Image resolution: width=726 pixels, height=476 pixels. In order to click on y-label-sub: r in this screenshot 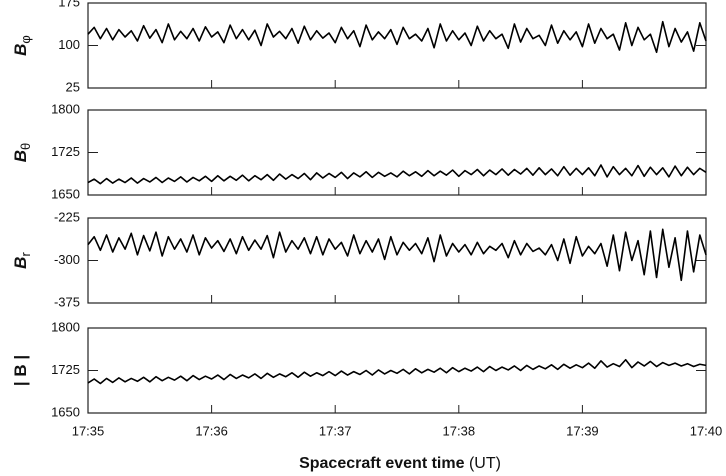, I will do `click(25, 254)`.